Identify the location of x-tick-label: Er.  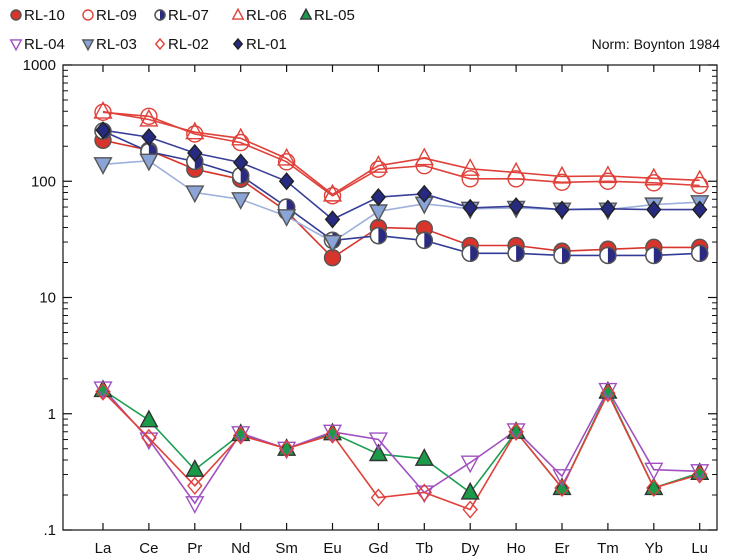
(562, 548).